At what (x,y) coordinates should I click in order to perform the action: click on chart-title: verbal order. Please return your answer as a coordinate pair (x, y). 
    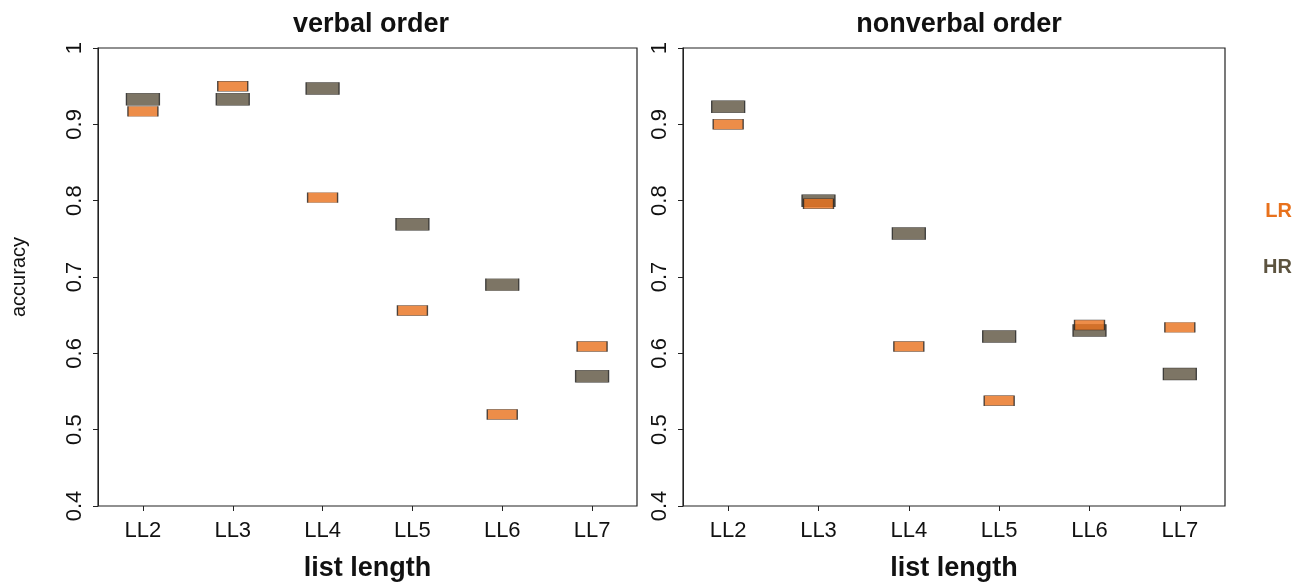
    Looking at the image, I should click on (371, 22).